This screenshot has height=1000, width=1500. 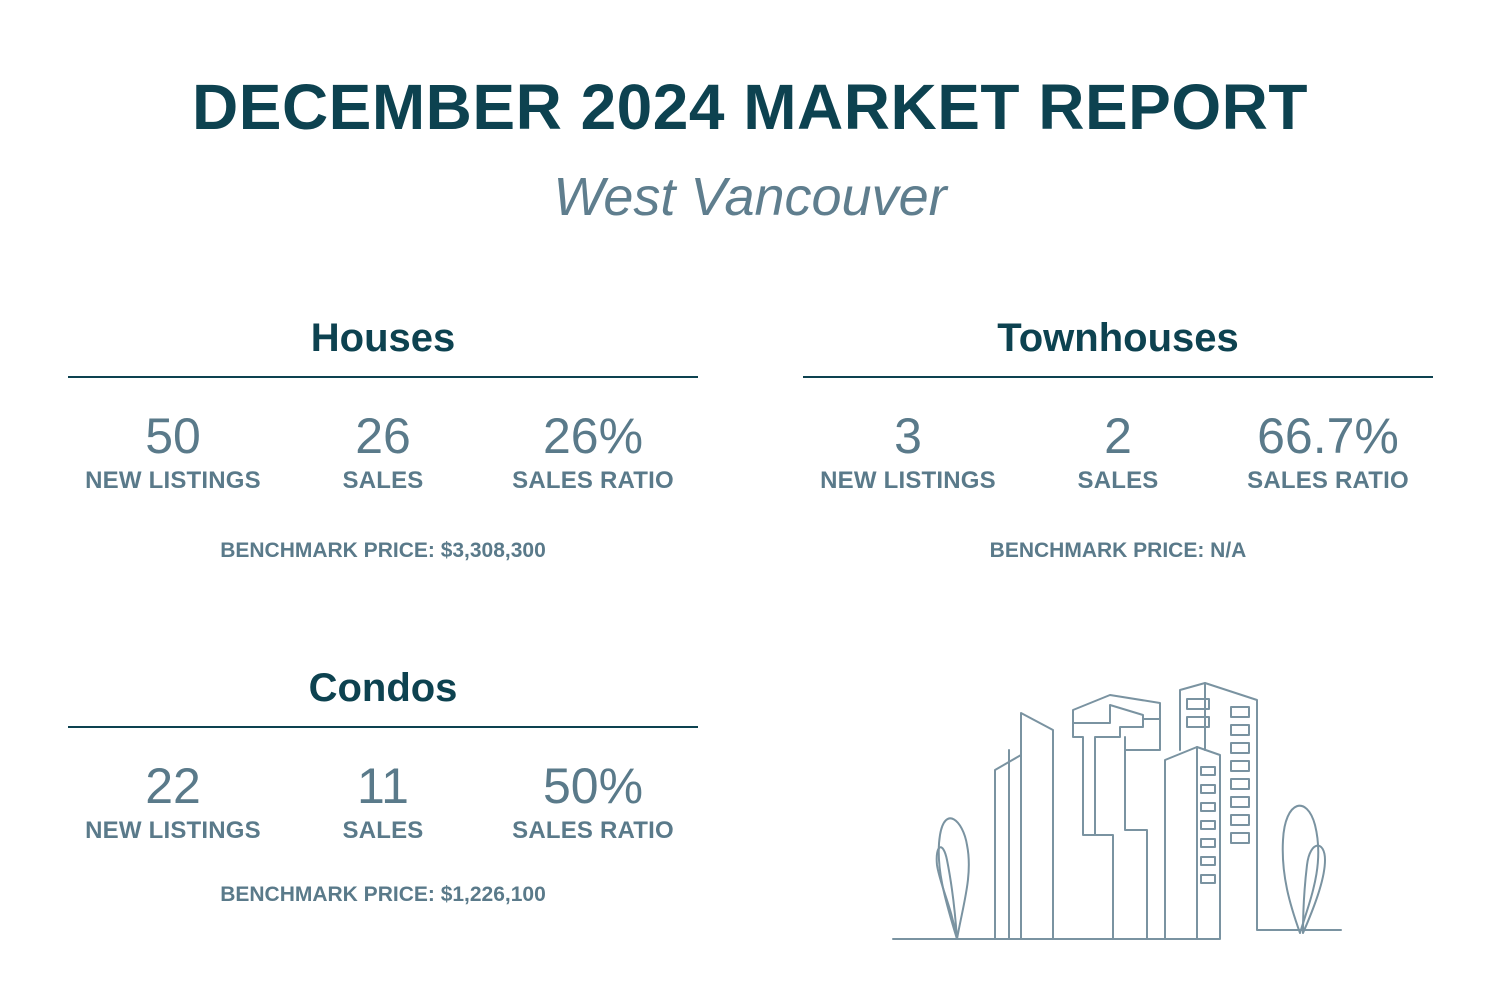 I want to click on stat-sales-ratio: 50% SALES RATIO, so click(x=593, y=802).